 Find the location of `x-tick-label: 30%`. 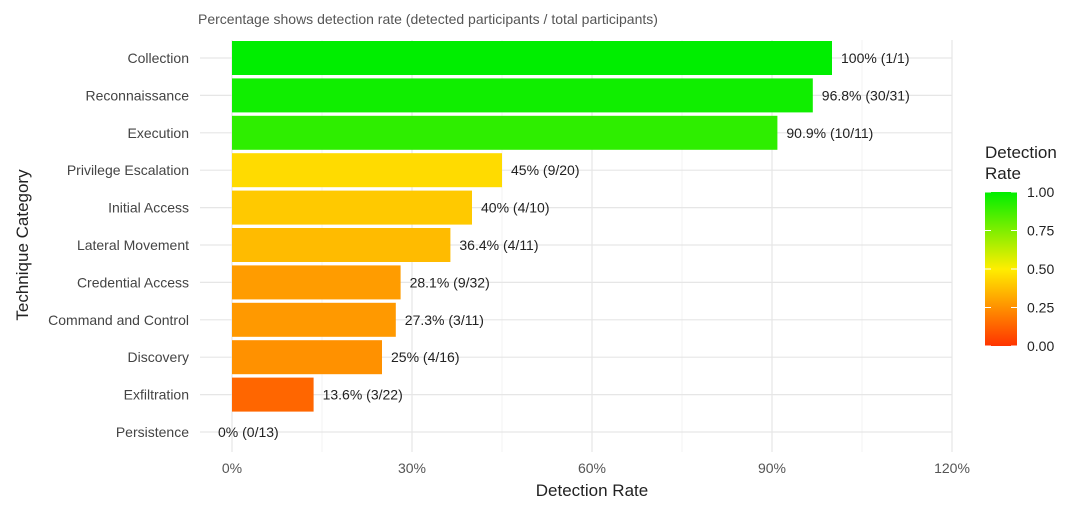

x-tick-label: 30% is located at coordinates (412, 468).